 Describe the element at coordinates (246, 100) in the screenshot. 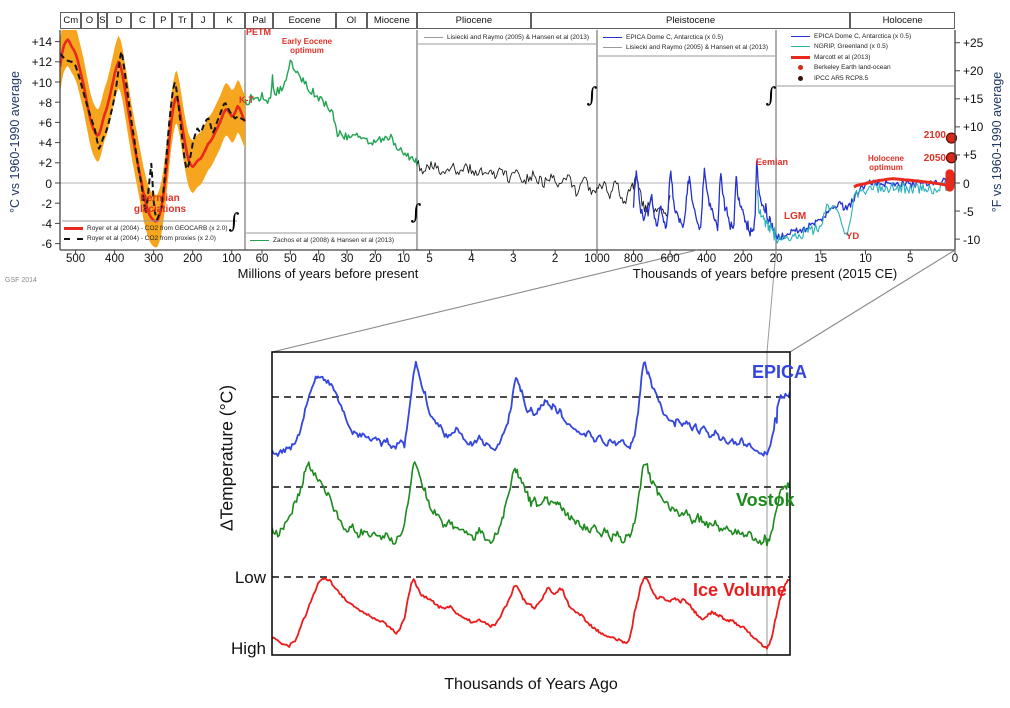

I see `annotation-k-t: K-T` at that location.